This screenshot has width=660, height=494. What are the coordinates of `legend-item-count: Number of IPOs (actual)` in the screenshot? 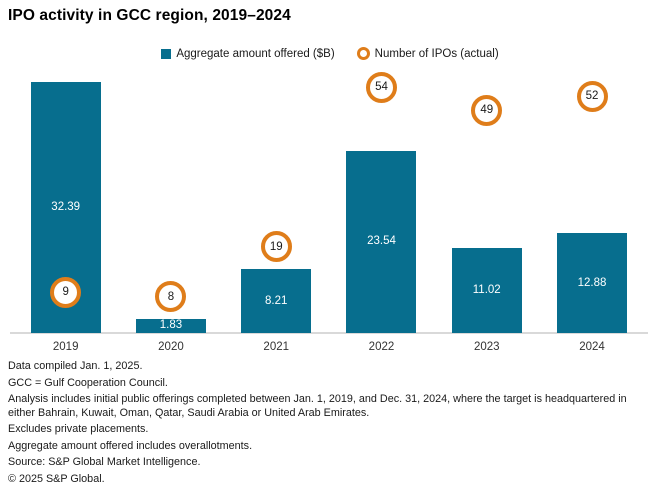 It's located at (427, 53).